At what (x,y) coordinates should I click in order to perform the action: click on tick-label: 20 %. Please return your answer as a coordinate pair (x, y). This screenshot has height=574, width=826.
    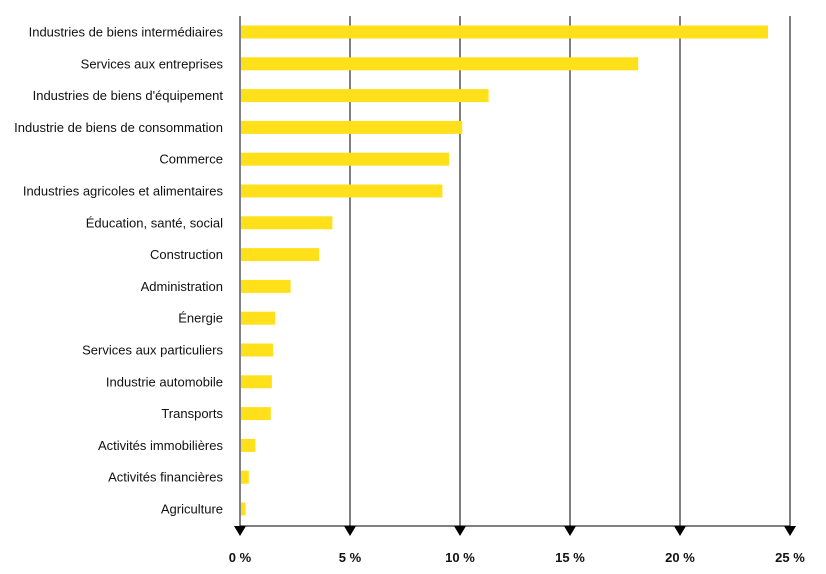
    Looking at the image, I should click on (680, 557).